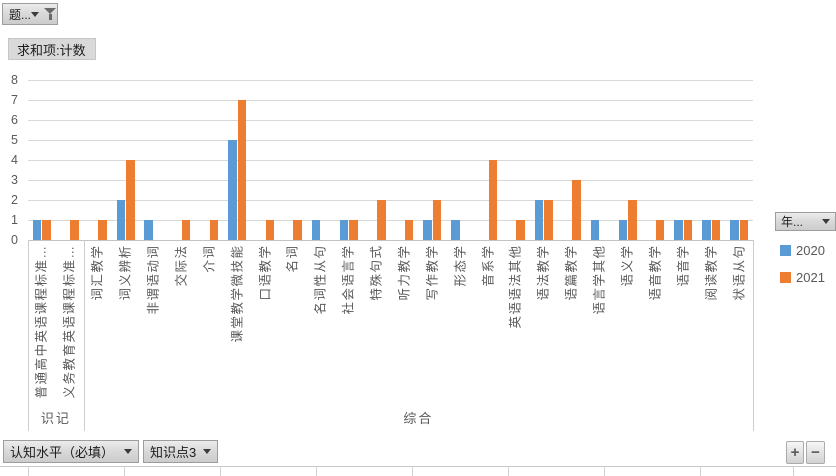 Image resolution: width=836 pixels, height=476 pixels. Describe the element at coordinates (515, 286) in the screenshot. I see `category-label: 英语语法其他` at that location.